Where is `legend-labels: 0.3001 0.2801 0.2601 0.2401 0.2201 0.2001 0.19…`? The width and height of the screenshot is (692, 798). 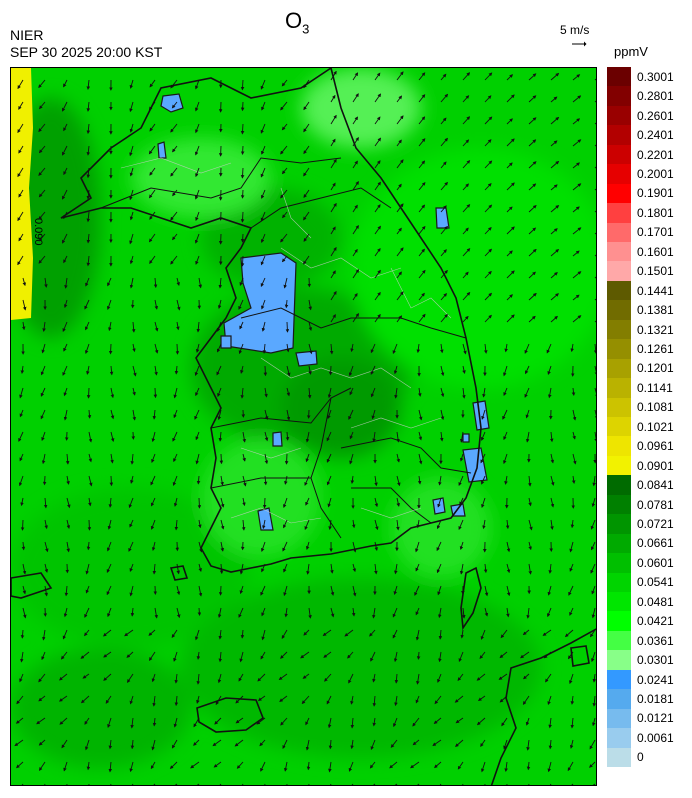 legend-labels: 0.3001 0.2801 0.2601 0.2401 0.2201 0.2001 0.19… is located at coordinates (664, 423).